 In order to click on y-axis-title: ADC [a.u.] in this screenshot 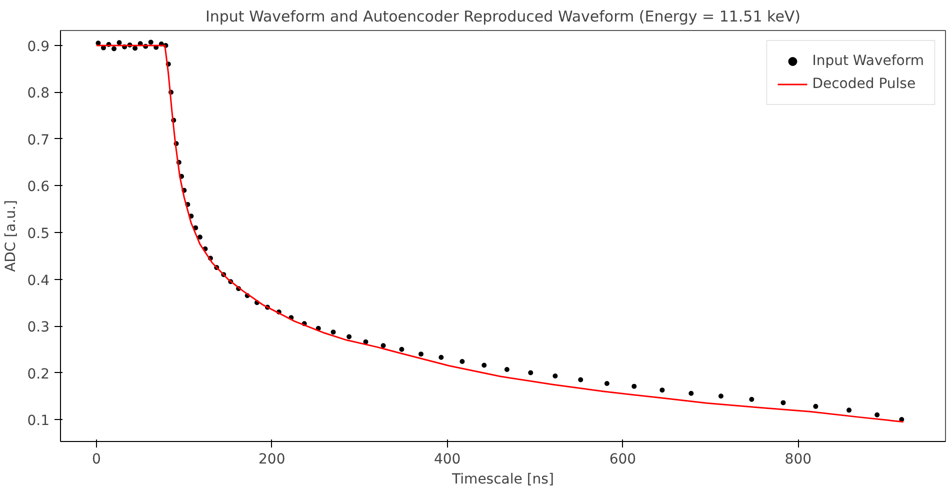, I will do `click(11, 236)`.